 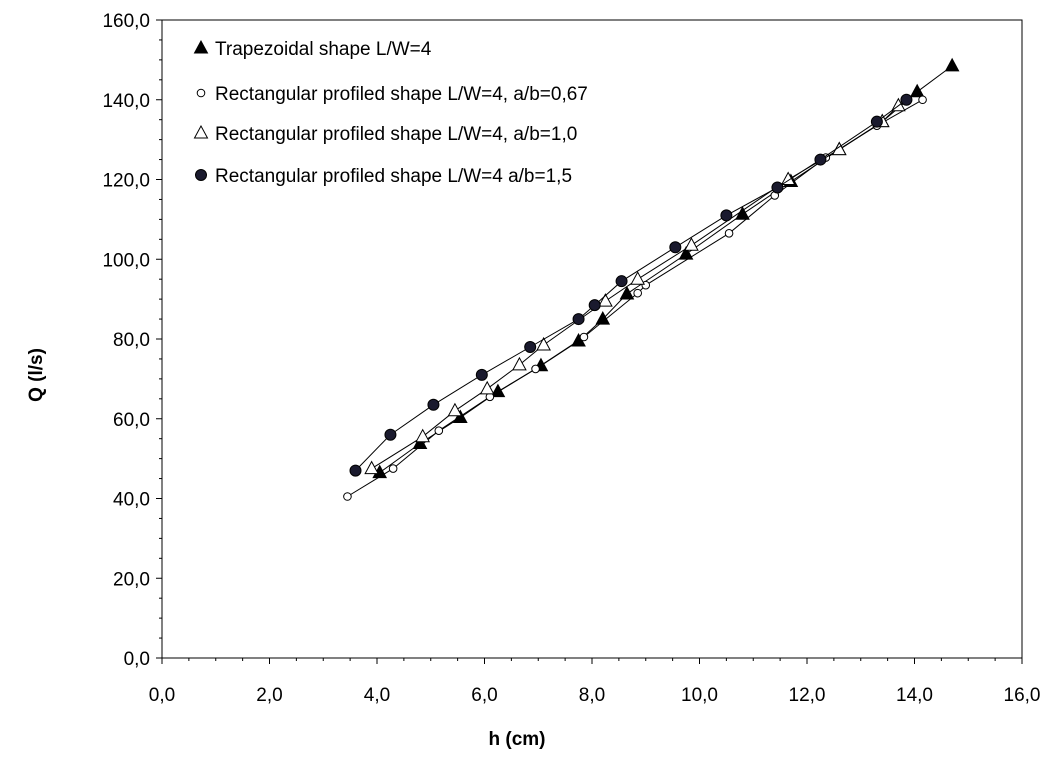 What do you see at coordinates (699, 695) in the screenshot?
I see `x-tick-label: 10,0` at bounding box center [699, 695].